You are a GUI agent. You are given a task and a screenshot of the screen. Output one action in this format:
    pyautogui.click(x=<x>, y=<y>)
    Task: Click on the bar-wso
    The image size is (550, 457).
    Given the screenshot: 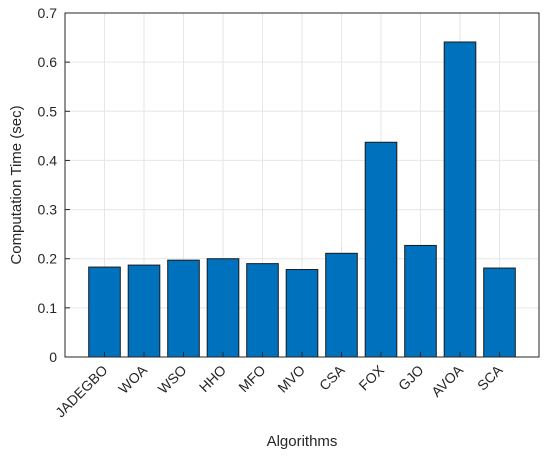 What is the action you would take?
    pyautogui.click(x=183, y=308)
    